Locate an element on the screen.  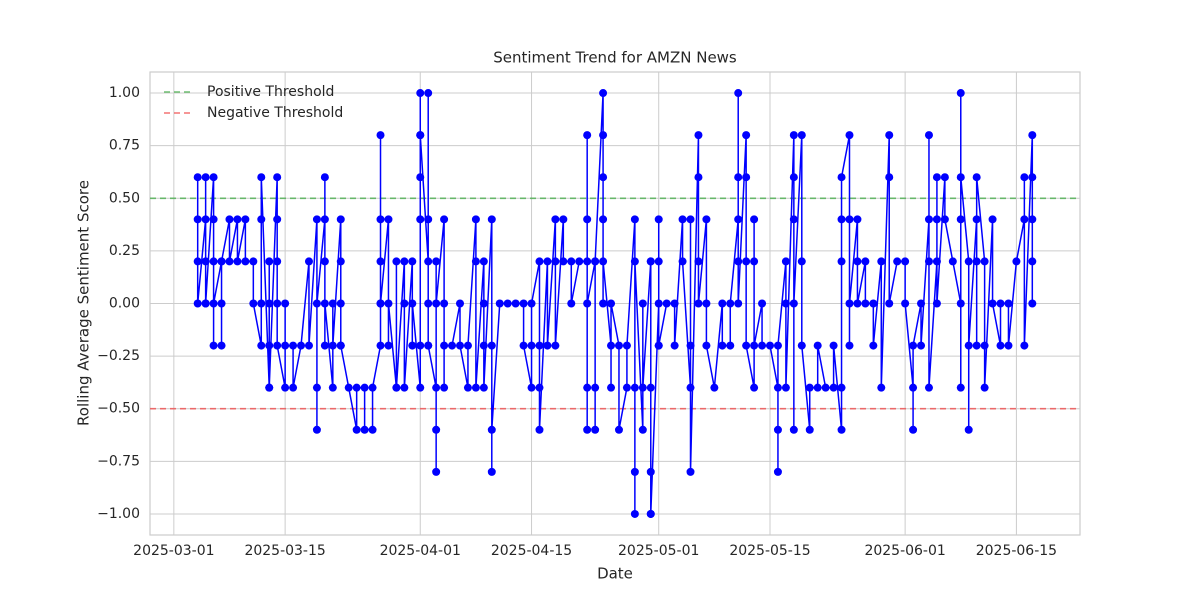
y-tick-label: −0.25 is located at coordinates (118, 356).